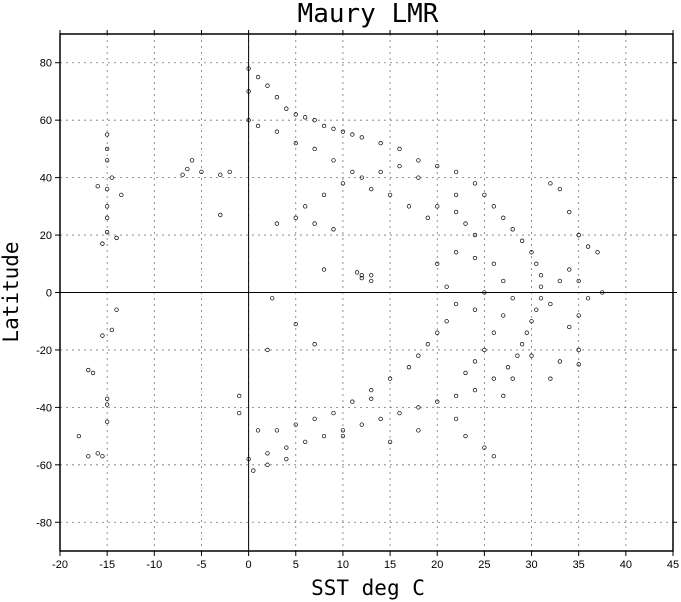 The height and width of the screenshot is (602, 681). I want to click on y-tick-label: 0, so click(49, 294).